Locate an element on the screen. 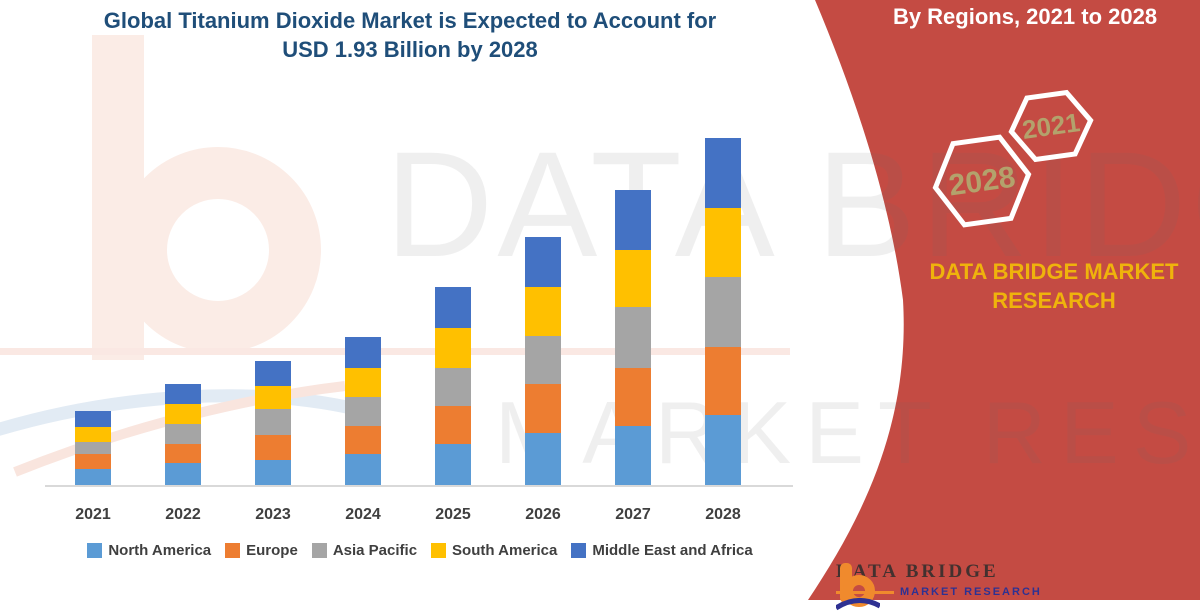 The width and height of the screenshot is (1200, 611). bar-2025 is located at coordinates (453, 386).